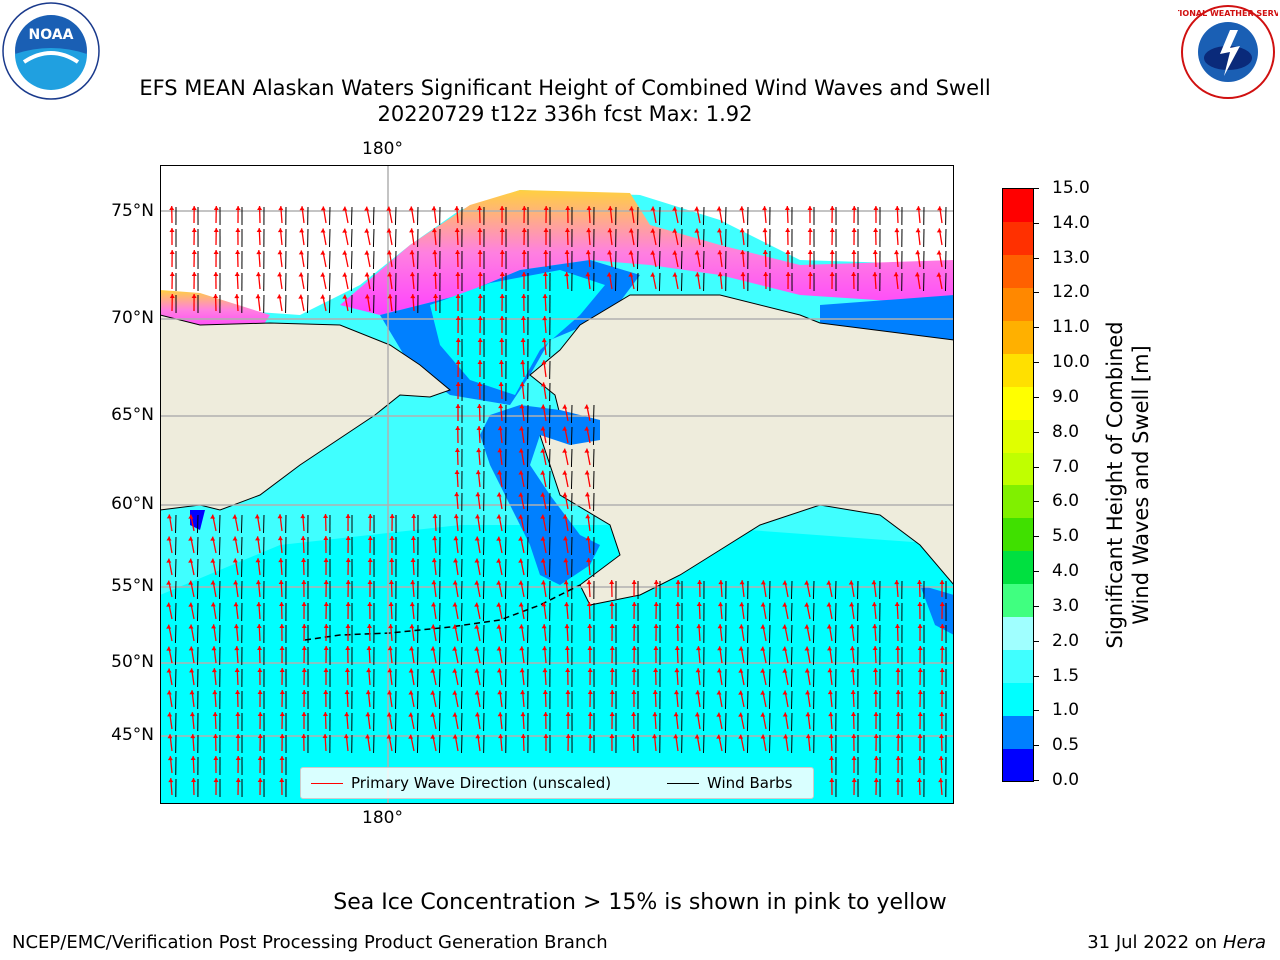 The height and width of the screenshot is (960, 1280). Describe the element at coordinates (1071, 257) in the screenshot. I see `colorbar-tick-label: 13.0` at that location.